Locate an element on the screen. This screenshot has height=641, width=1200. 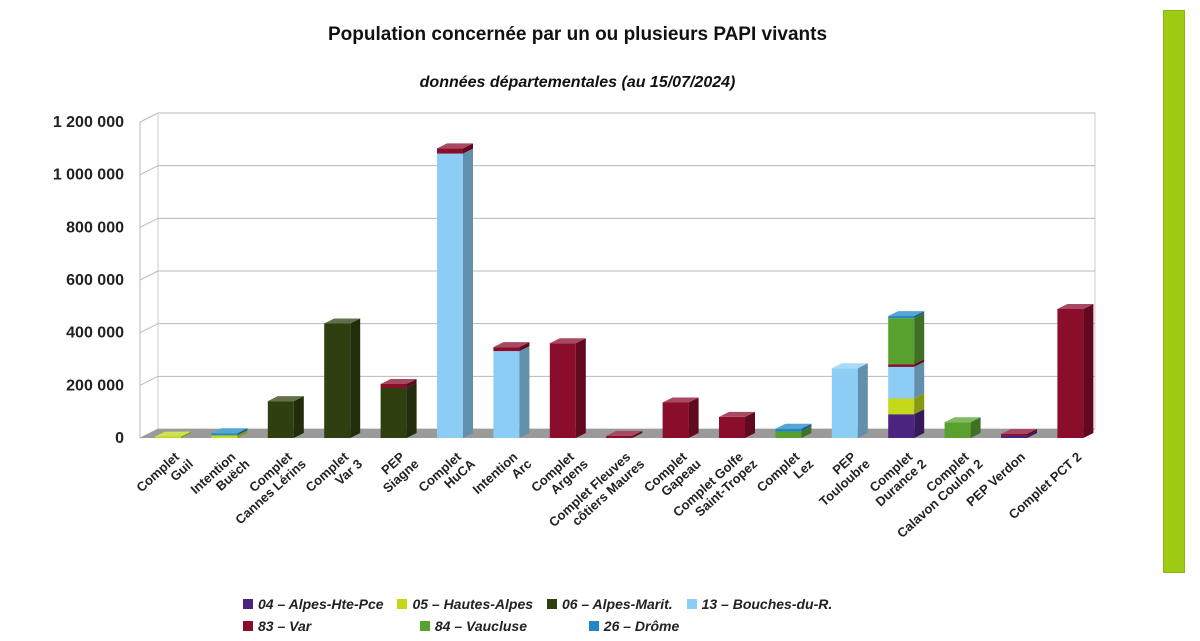
legend-label-84: 84 – Vaucluse is located at coordinates (480, 626).